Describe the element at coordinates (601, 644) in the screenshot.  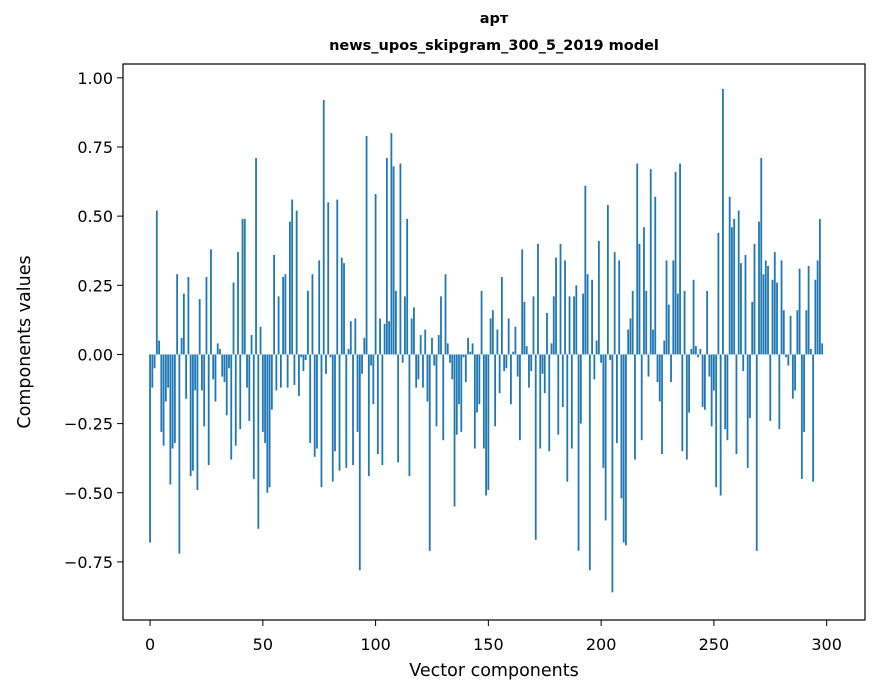
I see `x-tick-label: 200` at that location.